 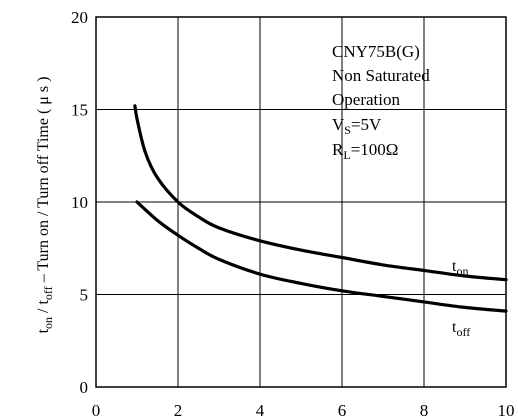 I want to click on x-tick-label: 10, so click(x=506, y=410).